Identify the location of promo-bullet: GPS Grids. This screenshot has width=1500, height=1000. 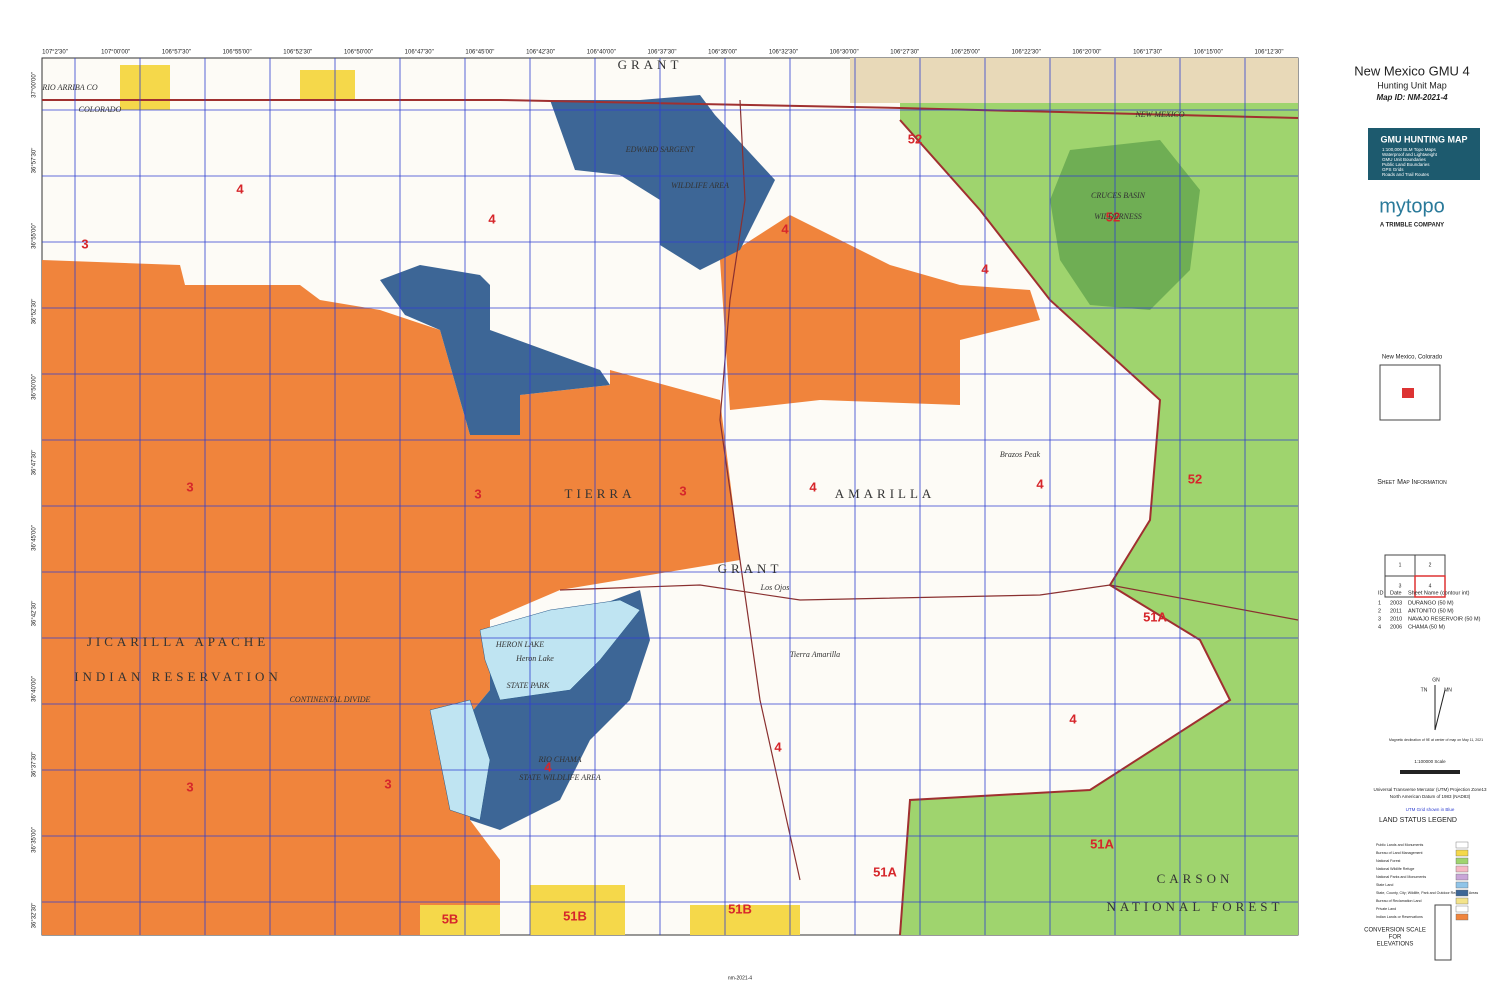
(1393, 169).